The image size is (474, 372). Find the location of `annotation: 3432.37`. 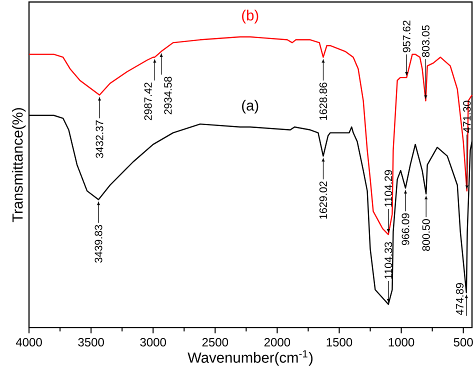

annotation: 3432.37 is located at coordinates (100, 139).